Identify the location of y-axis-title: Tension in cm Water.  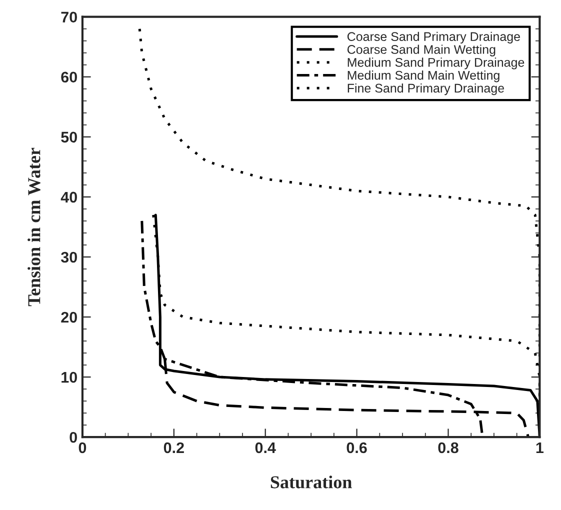
(34, 227).